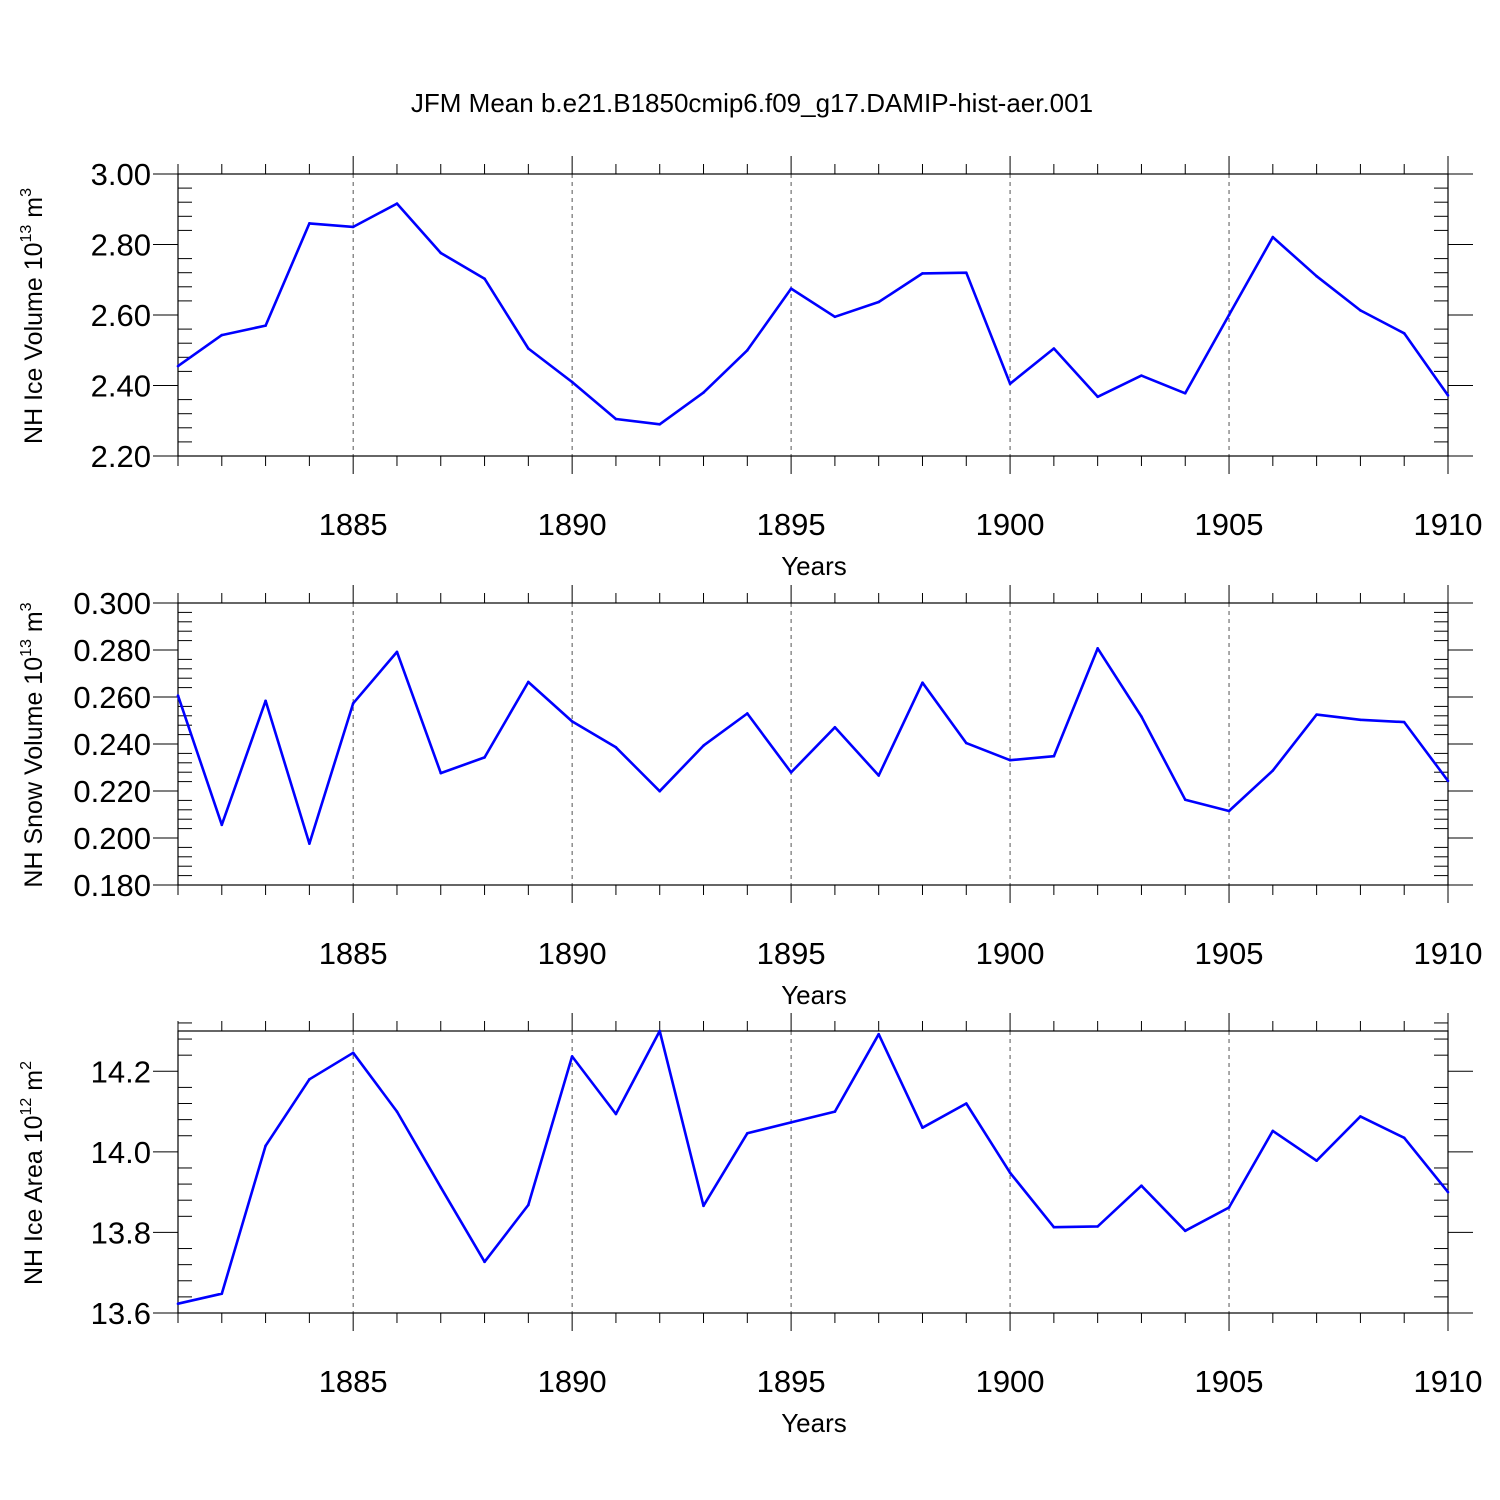 Image resolution: width=1500 pixels, height=1500 pixels. I want to click on y-tick-label: 0.280, so click(112, 650).